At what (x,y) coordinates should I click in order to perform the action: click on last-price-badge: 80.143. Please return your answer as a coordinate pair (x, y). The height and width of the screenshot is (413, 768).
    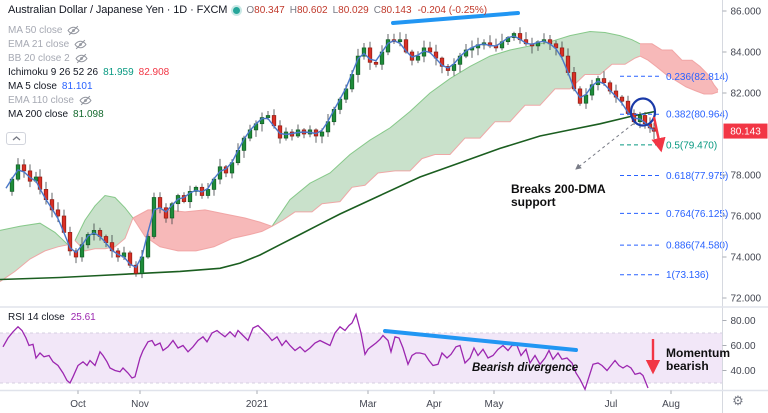
    Looking at the image, I should click on (745, 131).